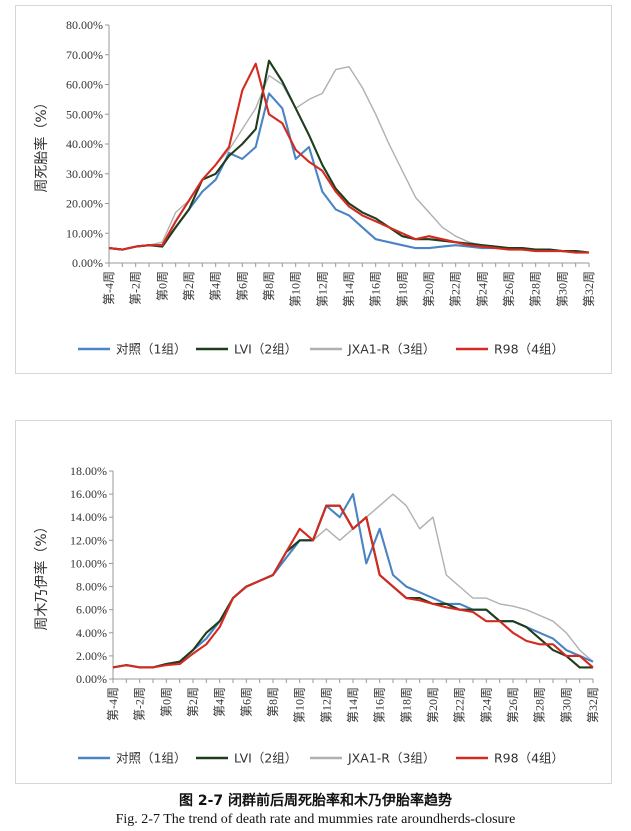 This screenshot has height=831, width=631. Describe the element at coordinates (84, 204) in the screenshot. I see `y-tick-label: 20.00%` at that location.